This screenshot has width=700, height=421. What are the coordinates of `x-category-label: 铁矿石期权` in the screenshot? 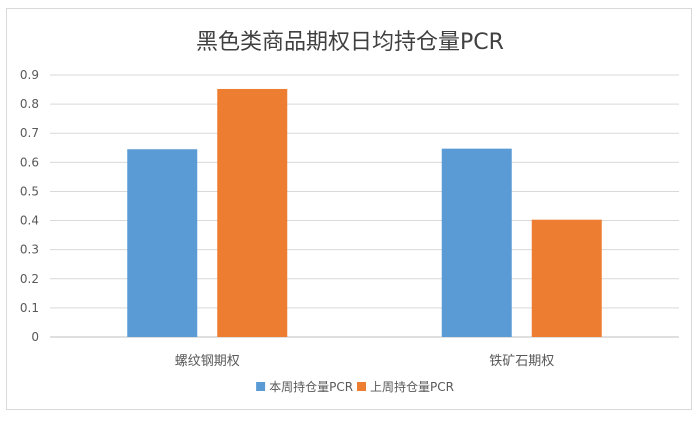 It's located at (521, 361).